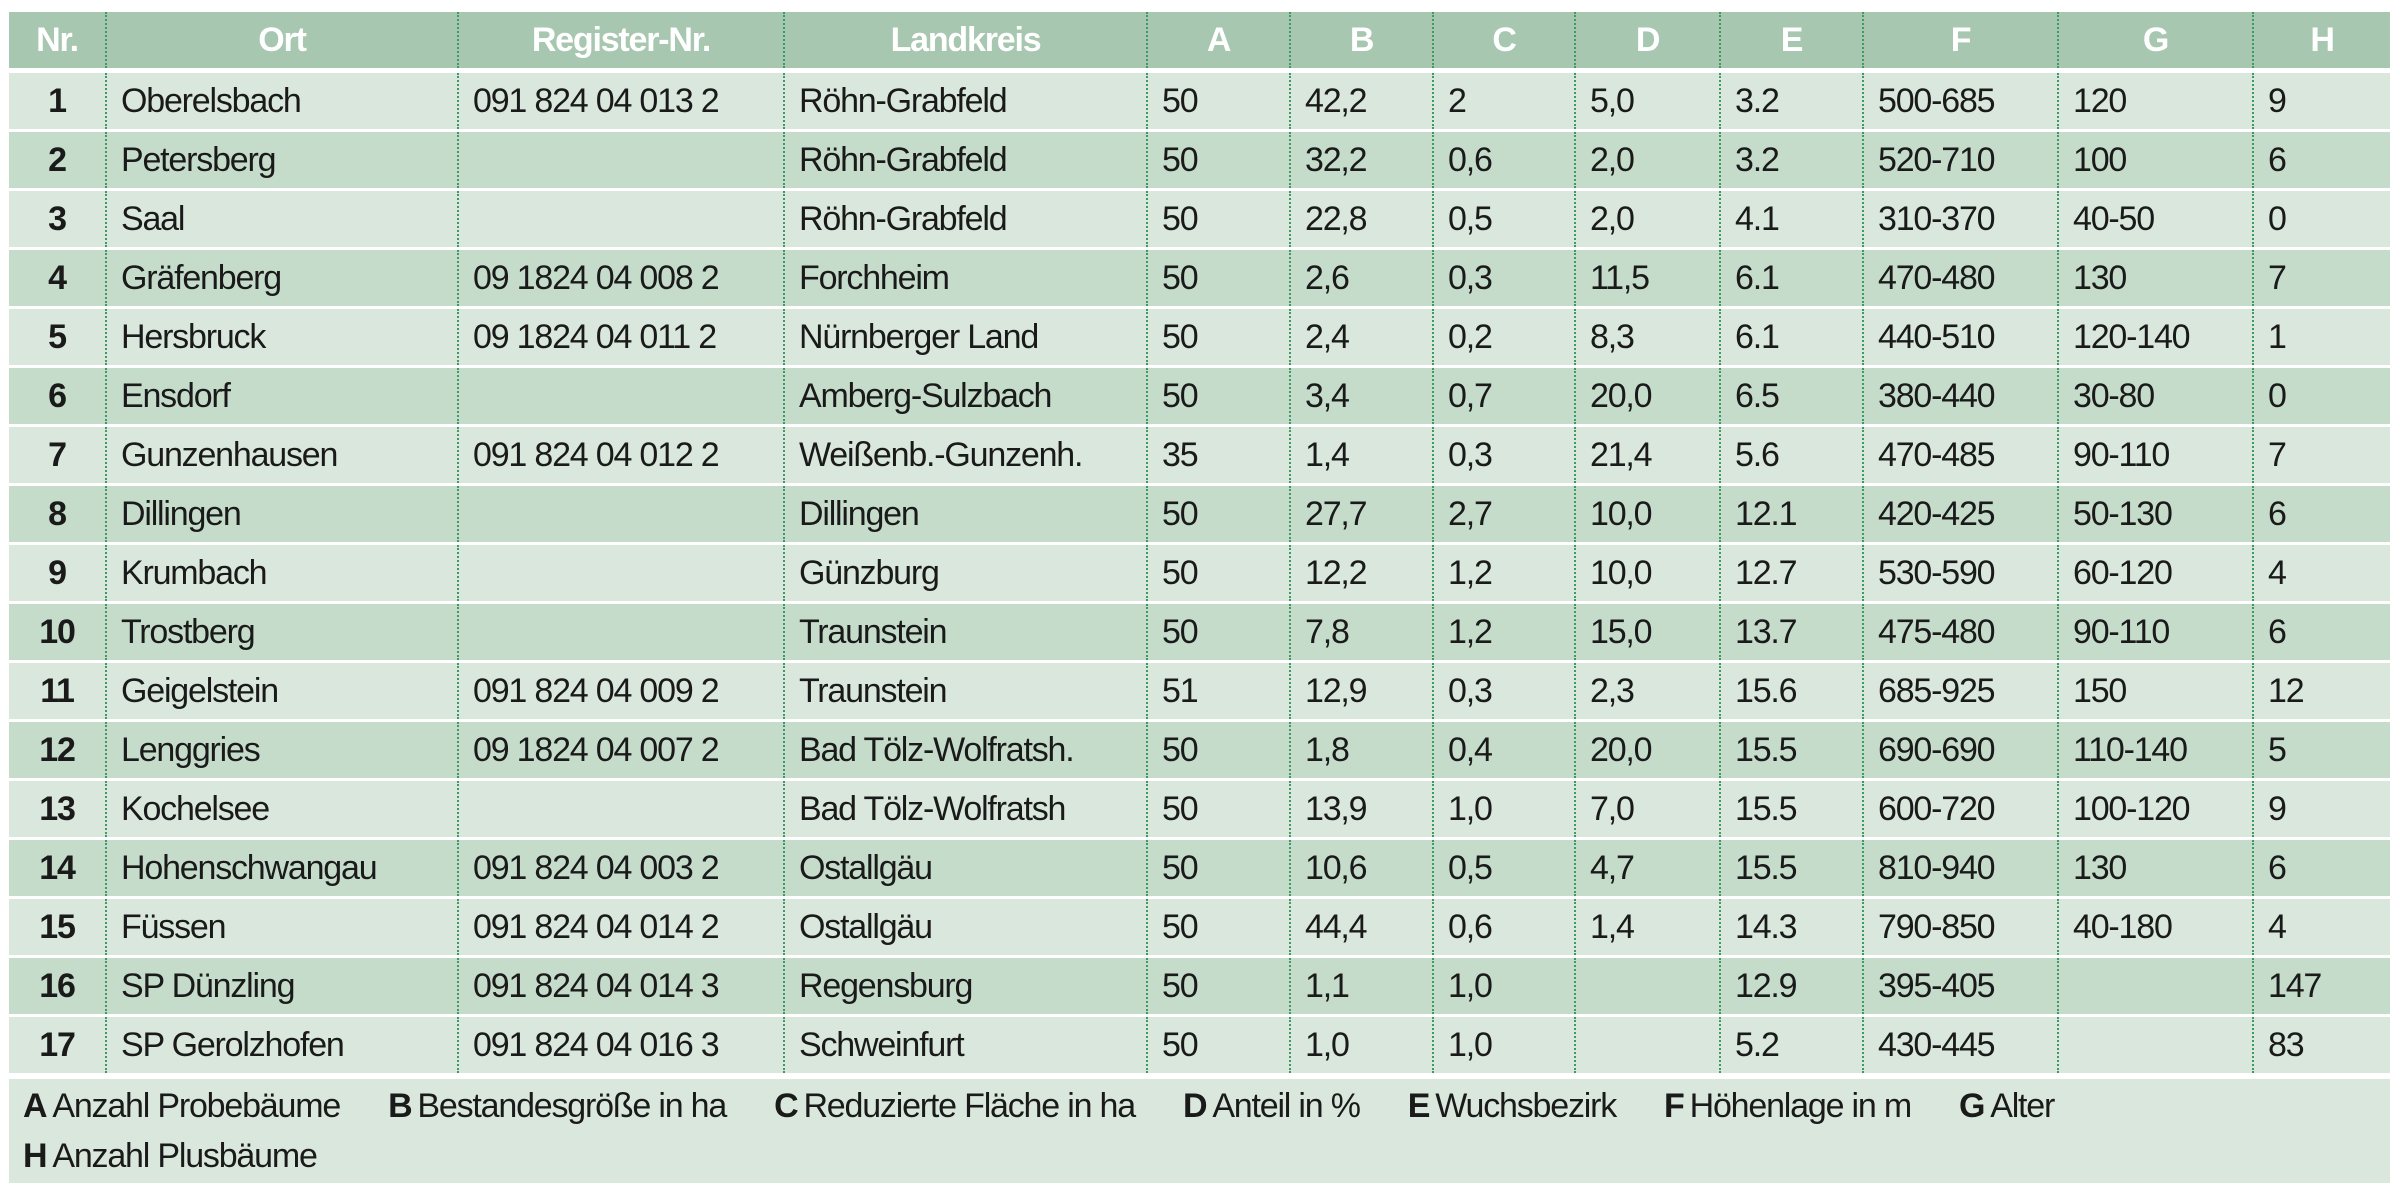 Image resolution: width=2400 pixels, height=1189 pixels. Describe the element at coordinates (622, 1045) in the screenshot. I see `cell-register-nr: 091 824 04 016 3` at that location.